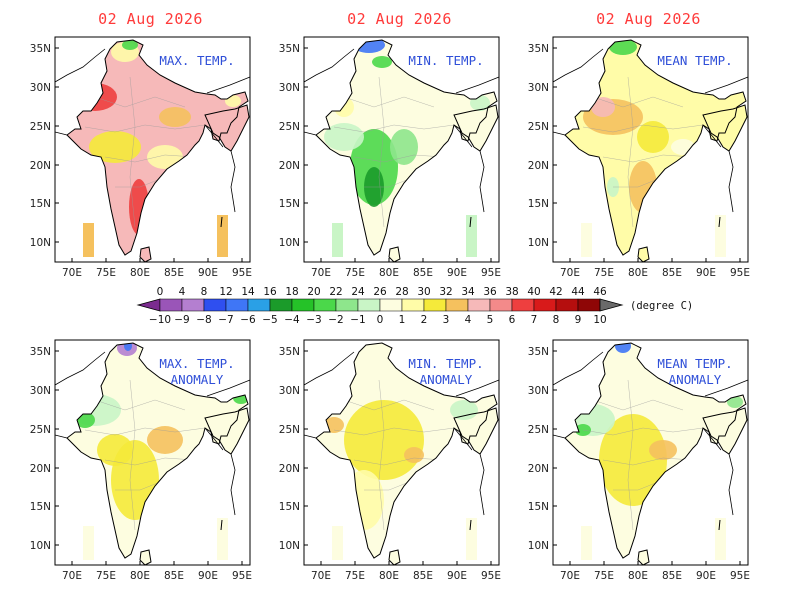  I want to click on island-insets, so click(404, 539).